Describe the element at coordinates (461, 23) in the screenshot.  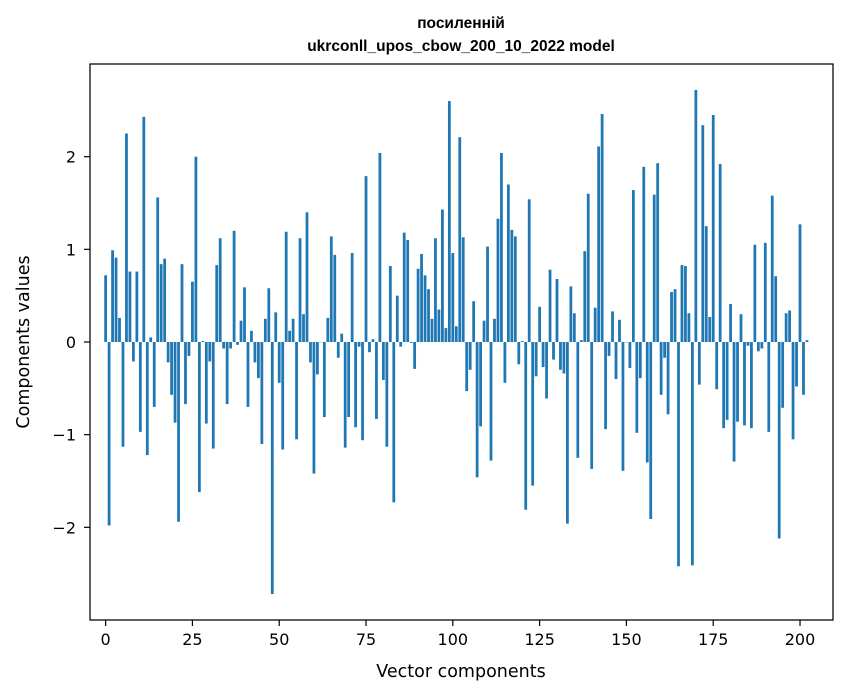
I see `chart-title-line-1: посиленній` at that location.